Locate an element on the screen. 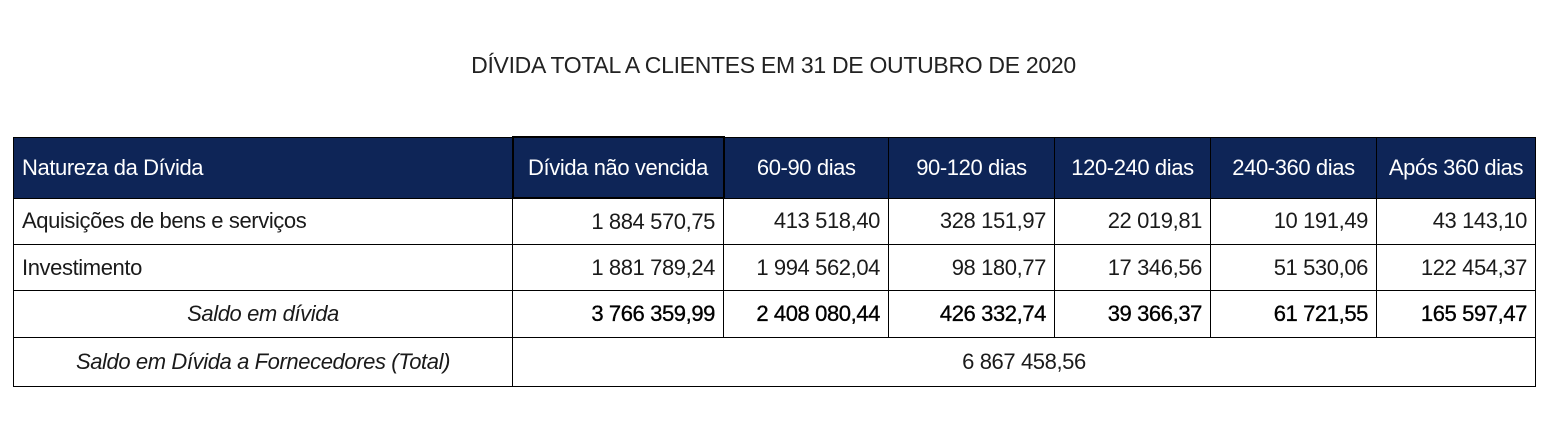 The height and width of the screenshot is (433, 1547). subtotal-cell: 39 366,37 is located at coordinates (1132, 314).